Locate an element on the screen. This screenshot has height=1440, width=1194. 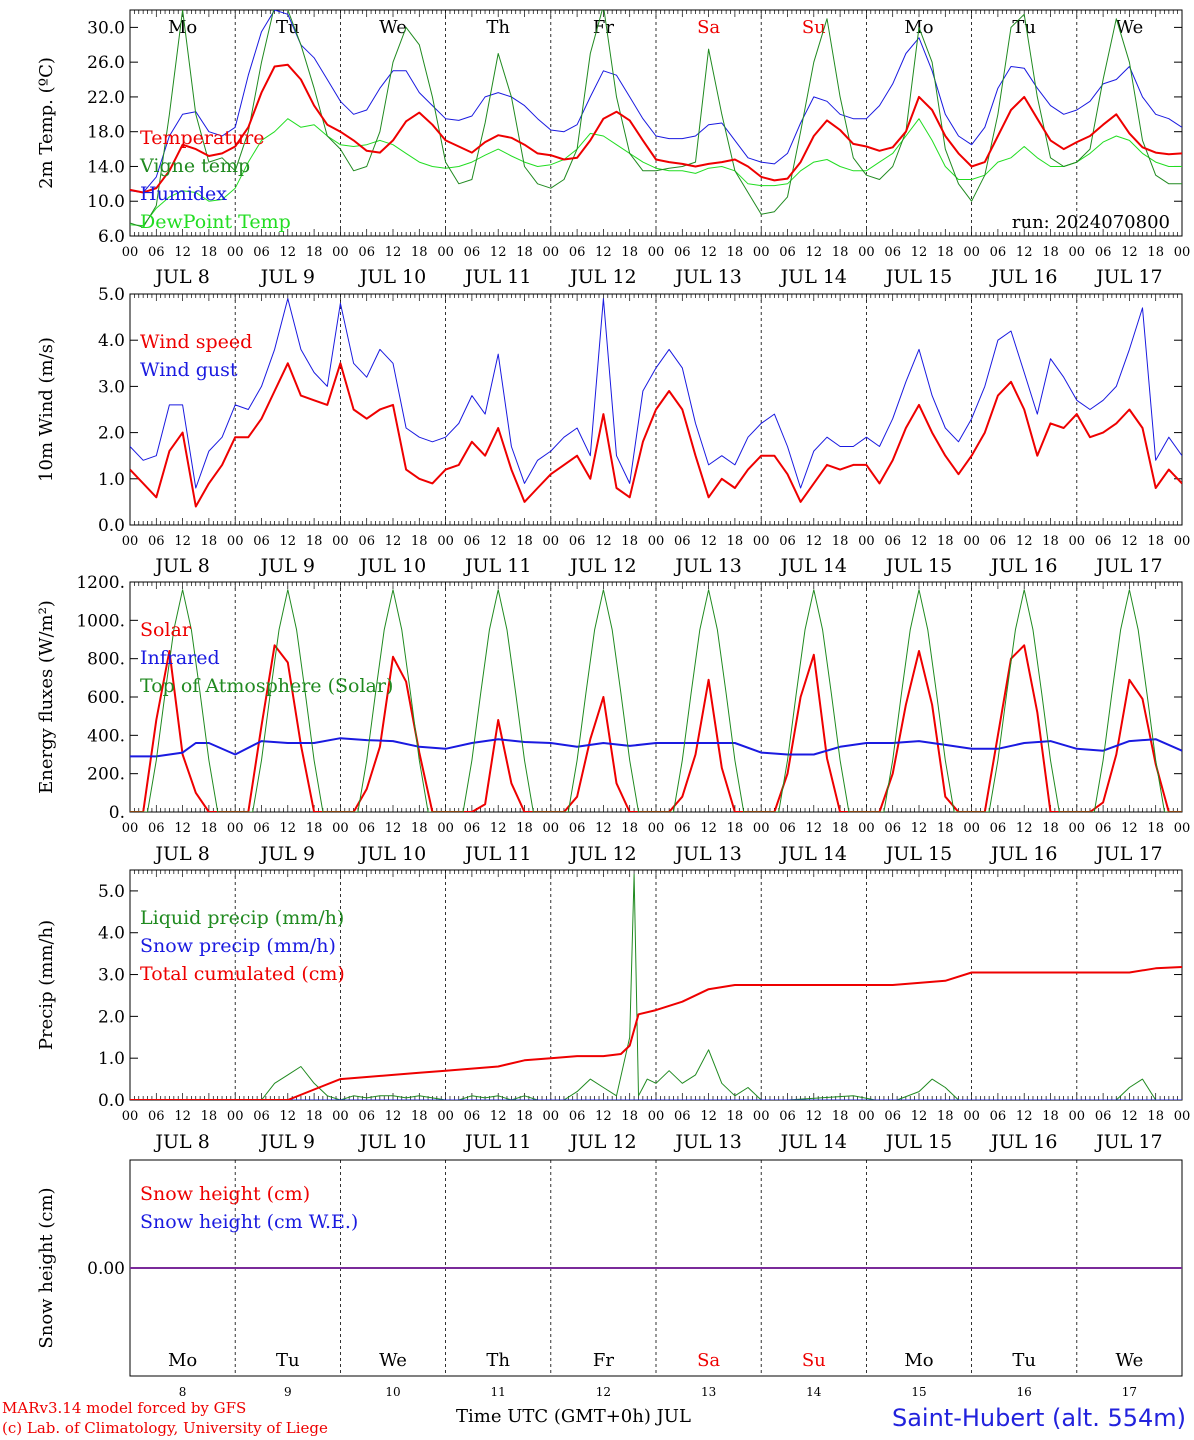
station-name: Saint-Hubert (alt. 554m) is located at coordinates (1038, 1418).